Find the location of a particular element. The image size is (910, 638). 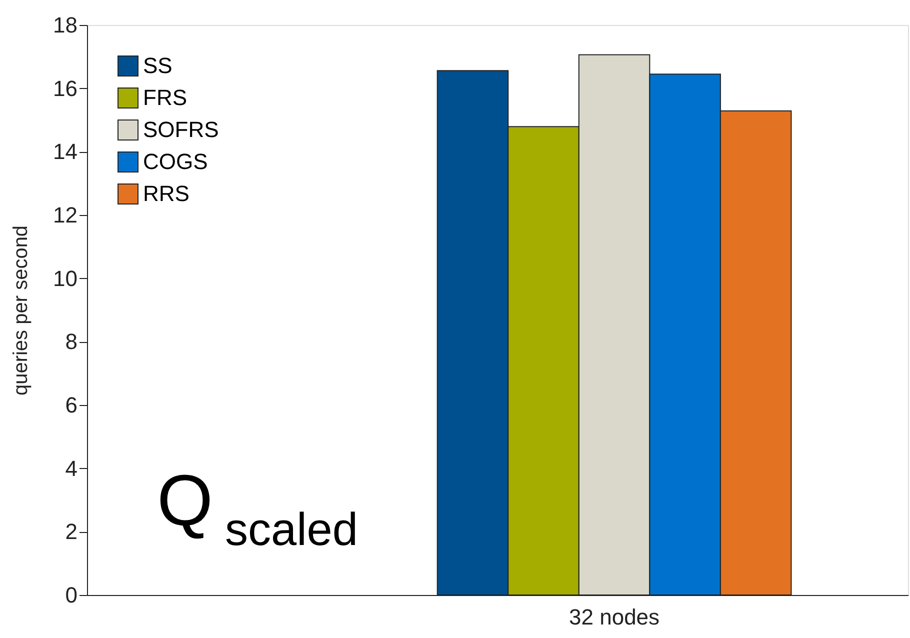

y-tick-label: 16 is located at coordinates (65, 88).